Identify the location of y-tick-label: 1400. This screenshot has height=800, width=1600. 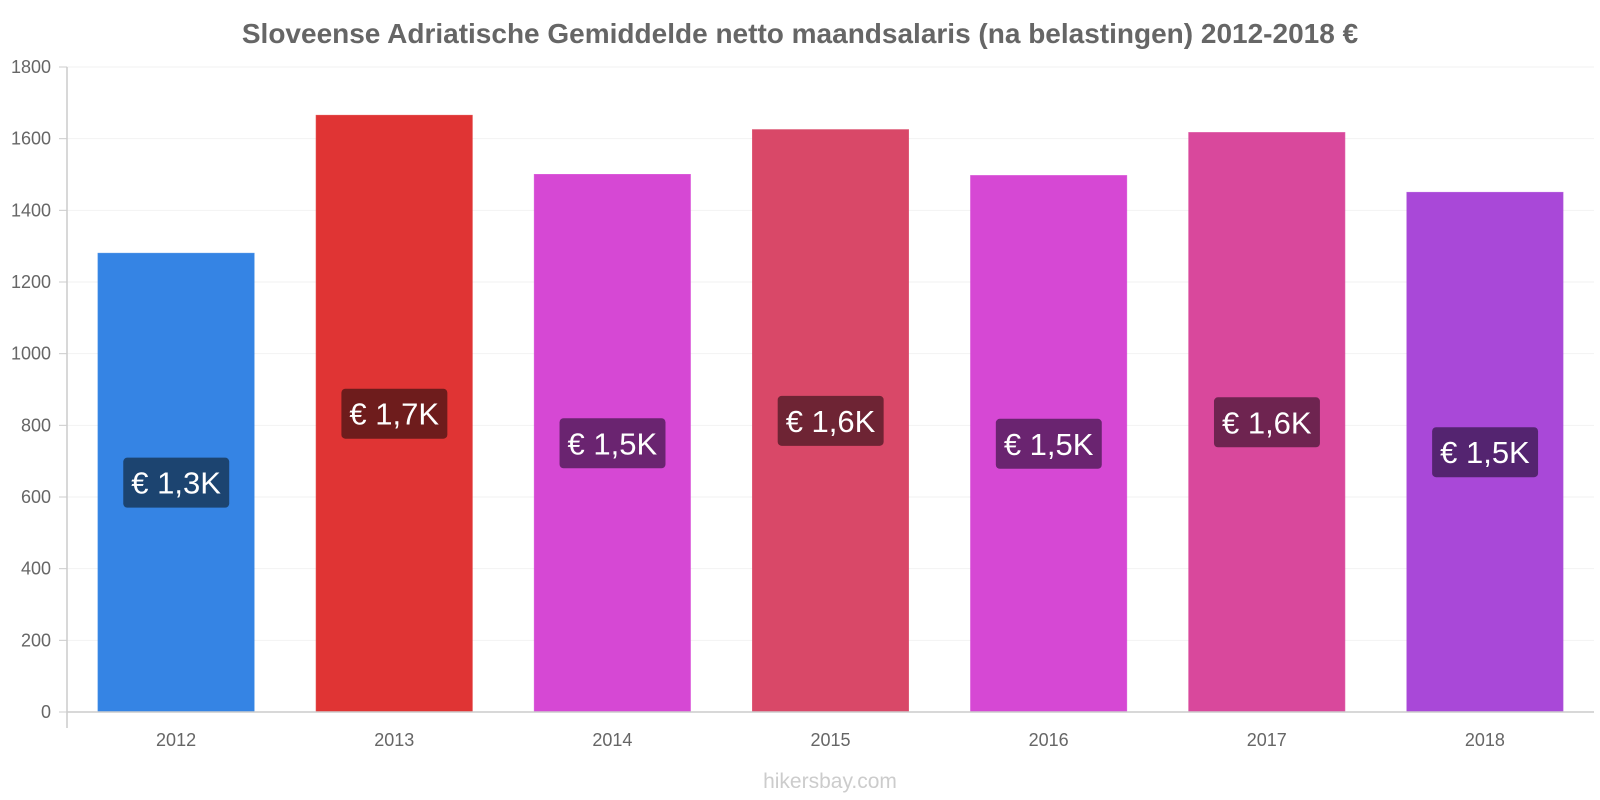
(31, 210).